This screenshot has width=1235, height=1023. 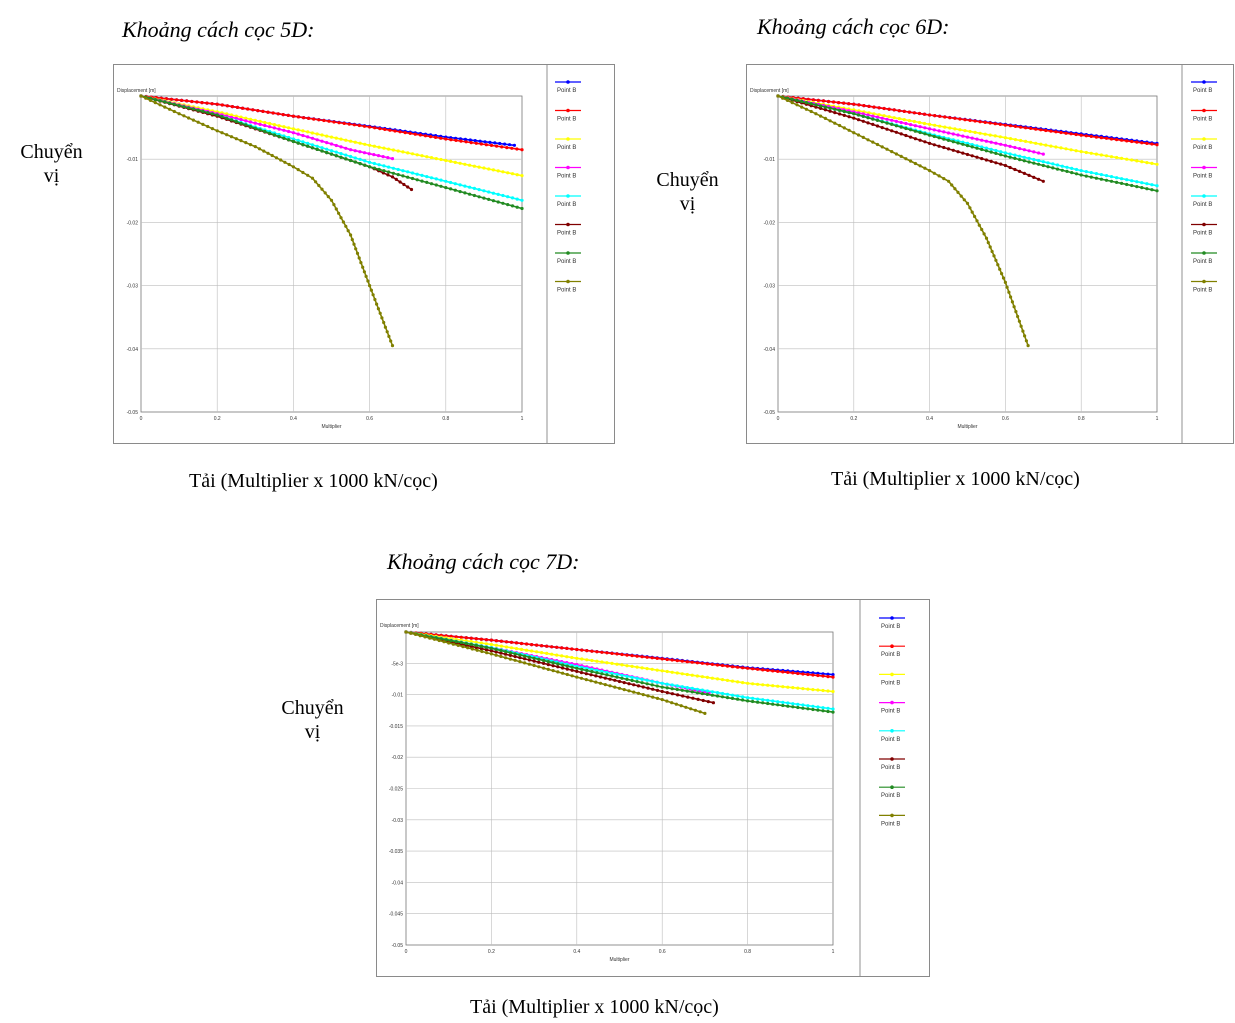 What do you see at coordinates (397, 664) in the screenshot?
I see `y-tick-label: -5e-3` at bounding box center [397, 664].